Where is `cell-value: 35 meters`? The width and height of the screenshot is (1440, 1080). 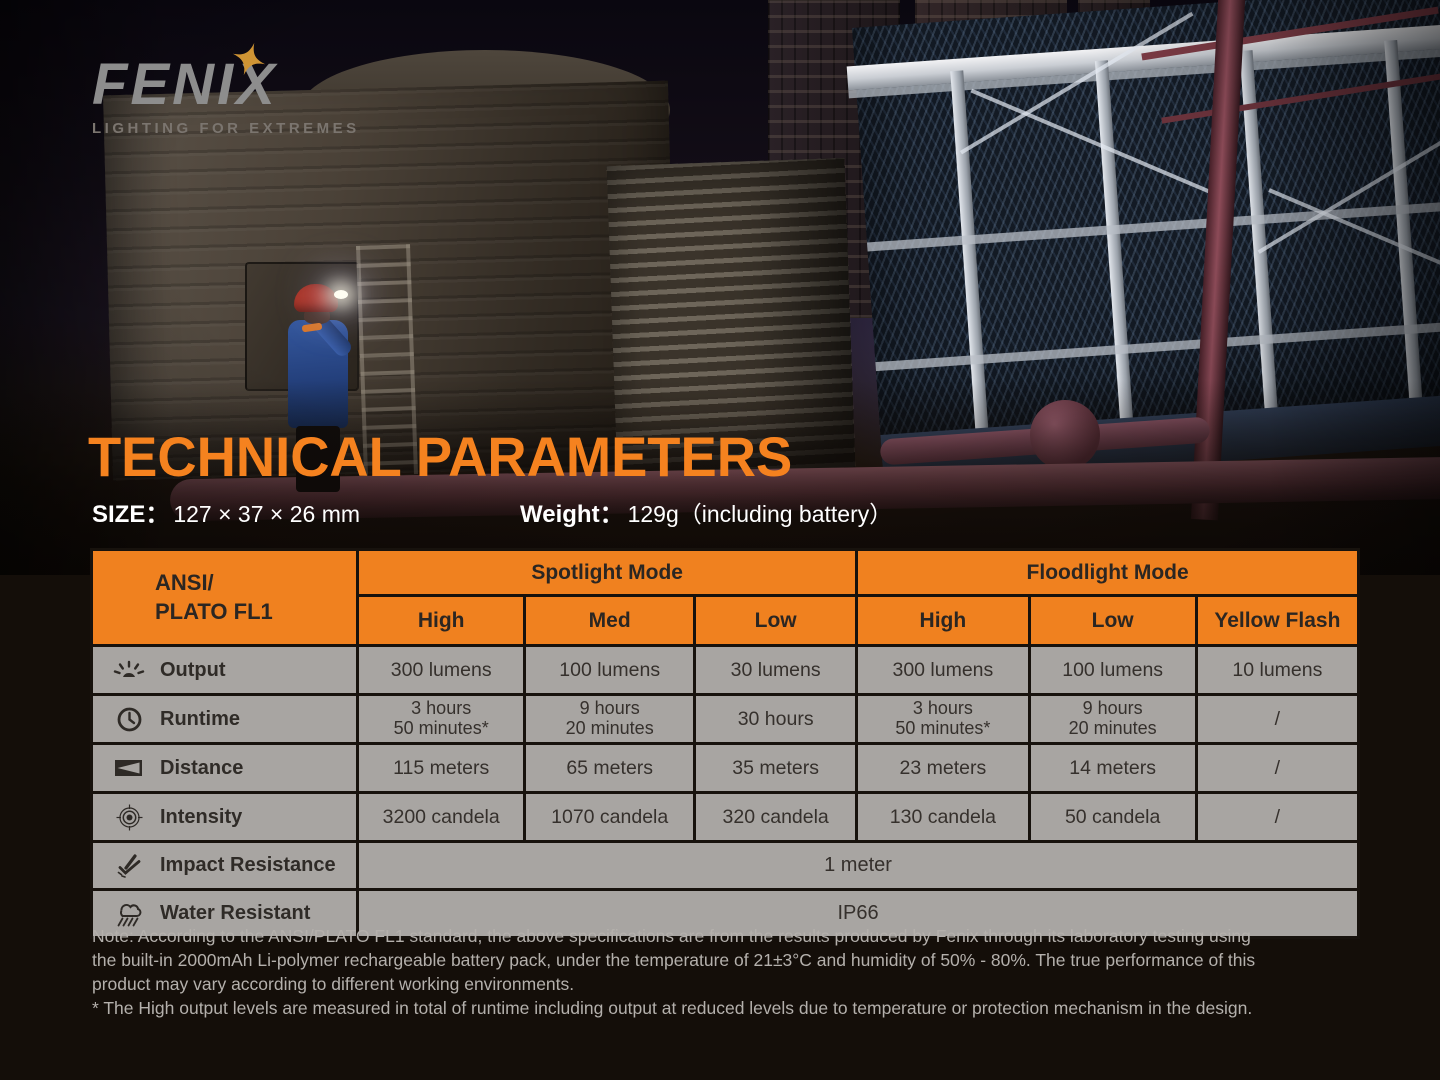
cell-value: 35 meters is located at coordinates (776, 768).